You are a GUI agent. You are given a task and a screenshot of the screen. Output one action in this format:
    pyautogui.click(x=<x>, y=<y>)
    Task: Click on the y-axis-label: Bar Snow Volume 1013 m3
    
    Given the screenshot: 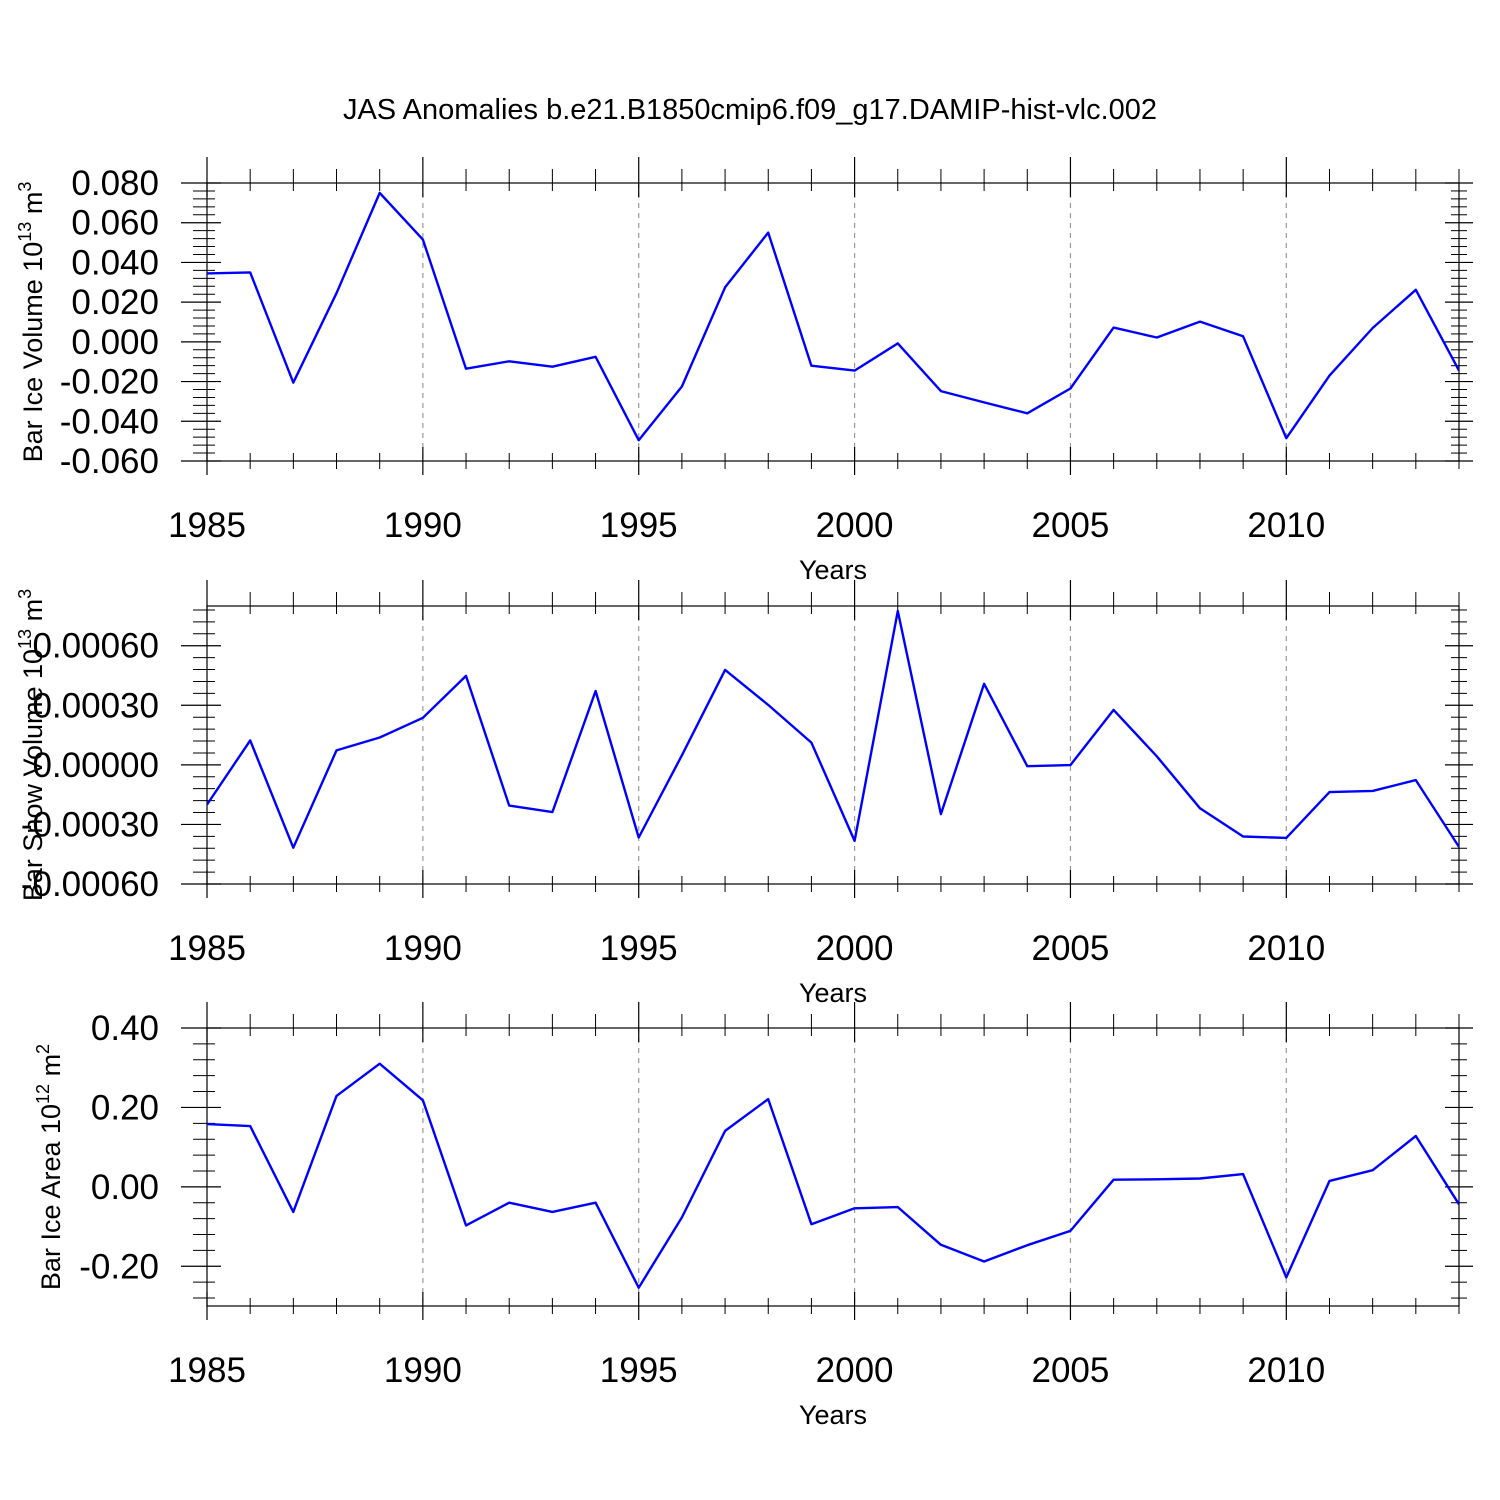 What is the action you would take?
    pyautogui.click(x=31, y=745)
    